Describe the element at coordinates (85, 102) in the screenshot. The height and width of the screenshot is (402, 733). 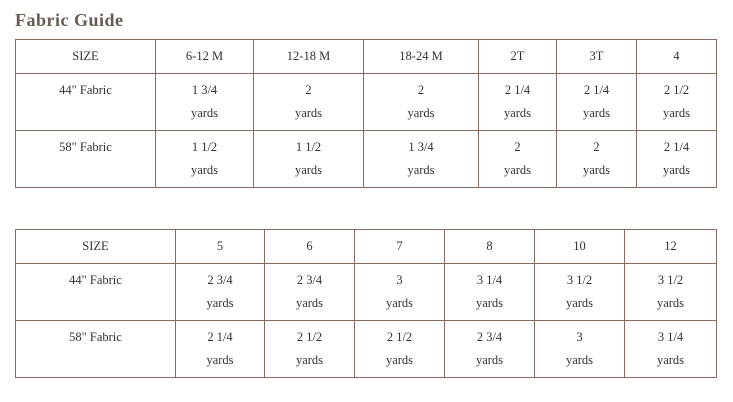
I see `row-label-cell: 44" Fabric` at that location.